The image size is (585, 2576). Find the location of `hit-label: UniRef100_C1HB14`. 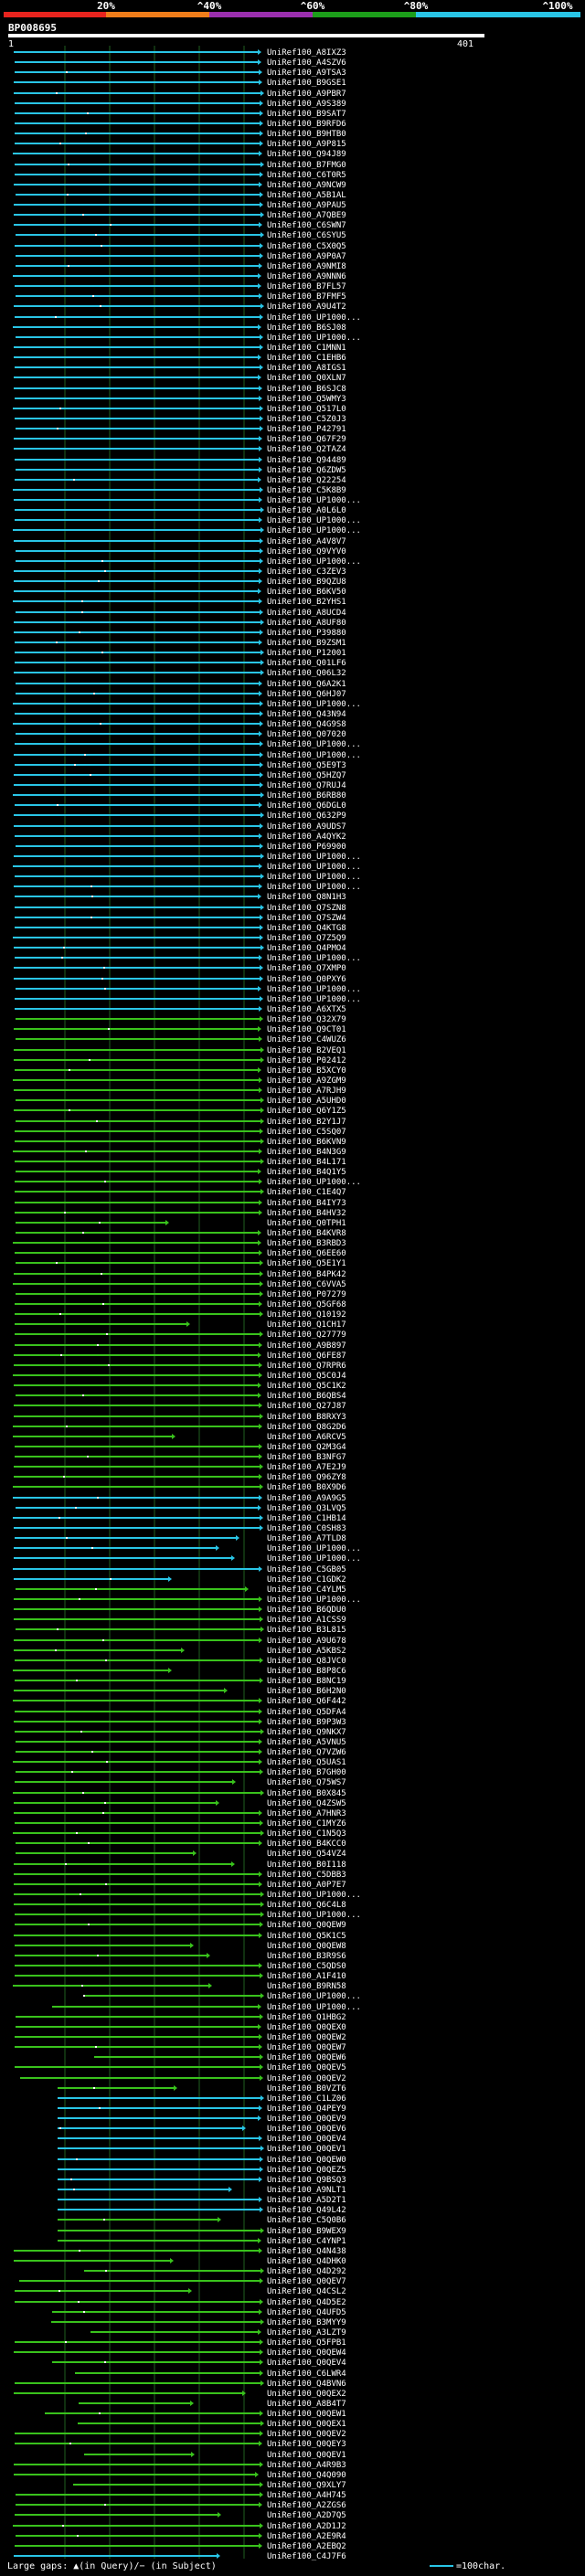

hit-label: UniRef100_C1HB14 is located at coordinates (307, 1518).